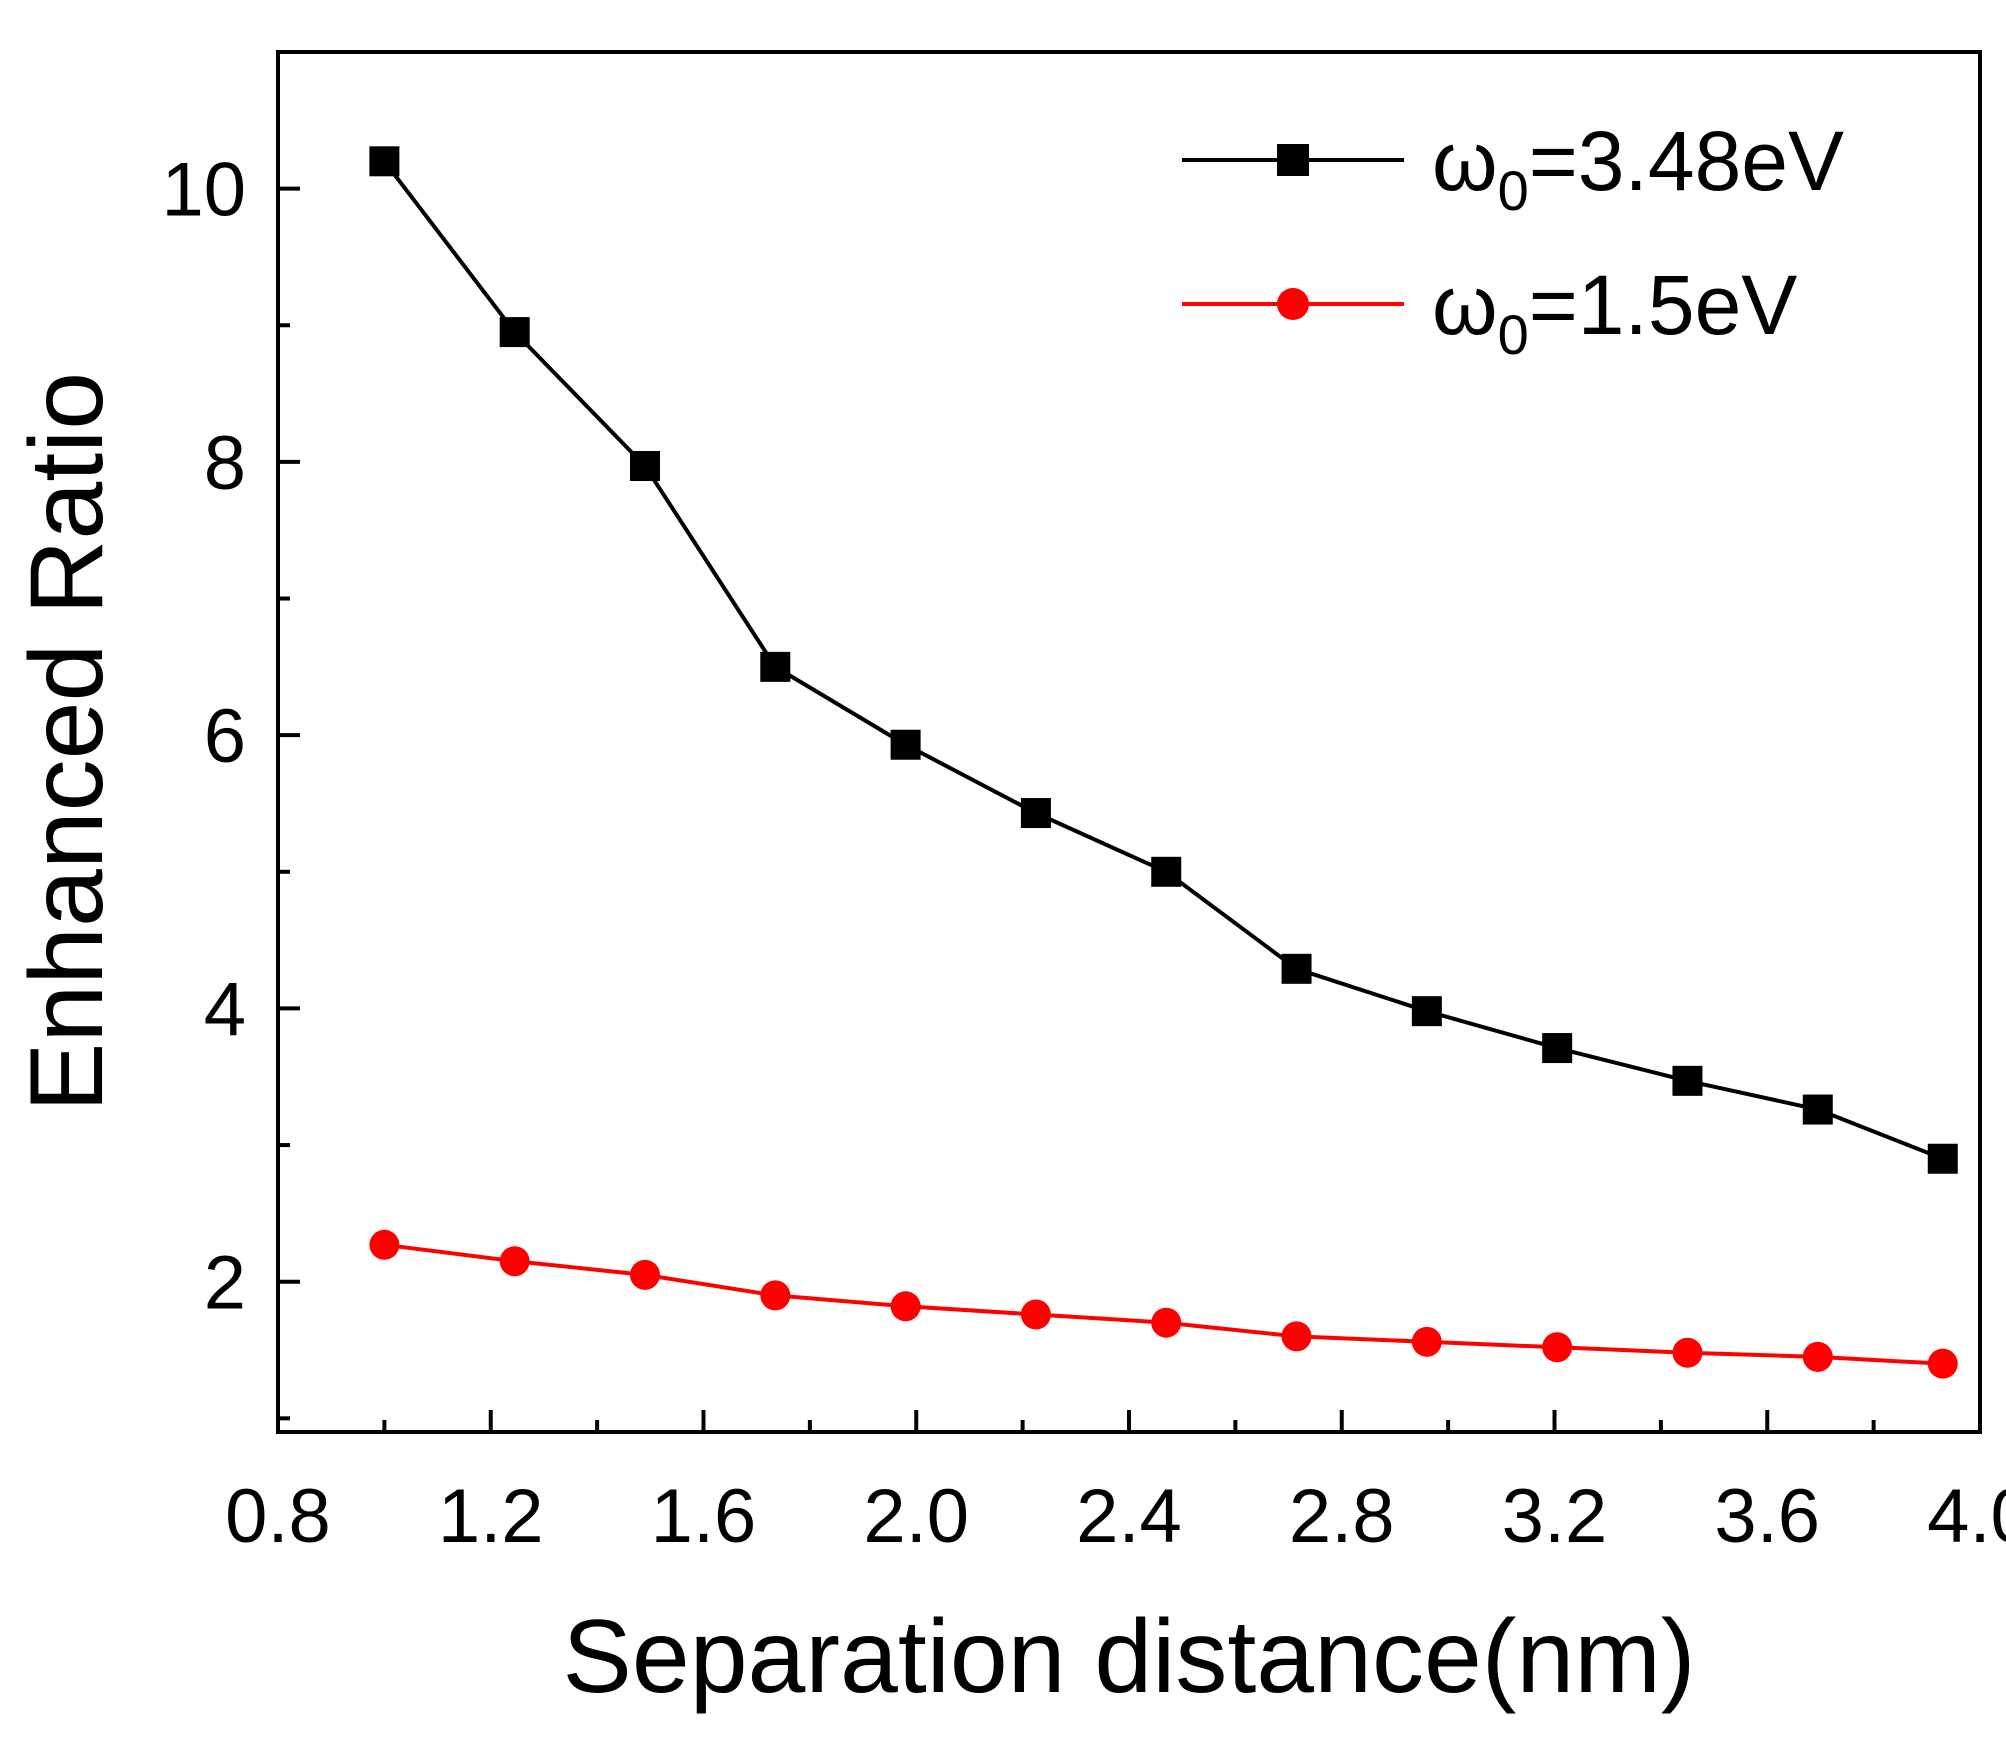 The image size is (2006, 1742). Describe the element at coordinates (67, 742) in the screenshot. I see `y-axis-title: Enhanced Ratio` at that location.